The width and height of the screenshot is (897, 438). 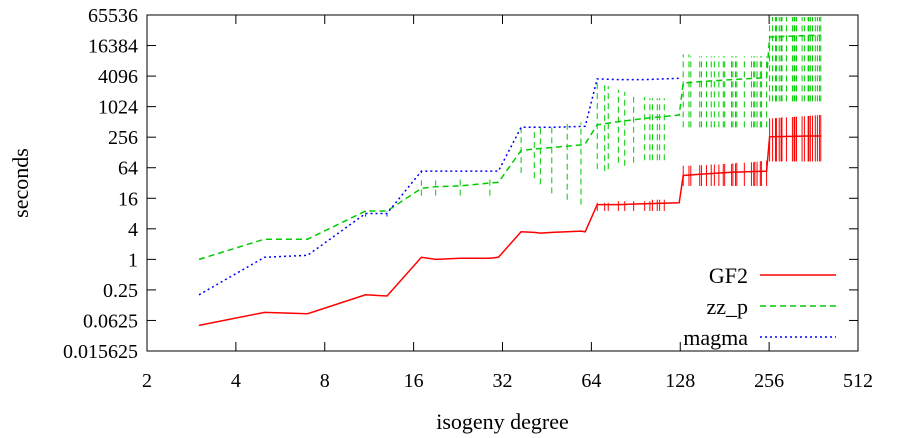 What do you see at coordinates (759, 337) in the screenshot?
I see `legend-item: magma` at bounding box center [759, 337].